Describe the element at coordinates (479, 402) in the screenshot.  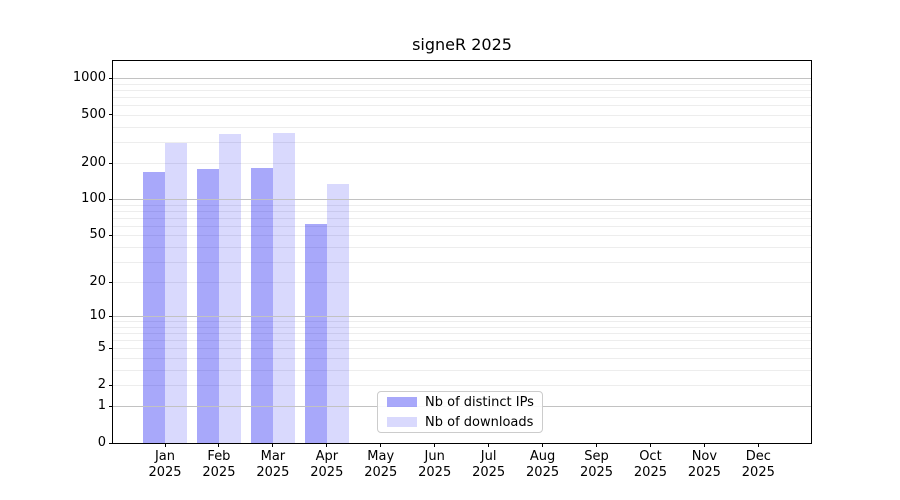
I see `legend-label-distinct-ips: Nb of distinct IPs` at that location.